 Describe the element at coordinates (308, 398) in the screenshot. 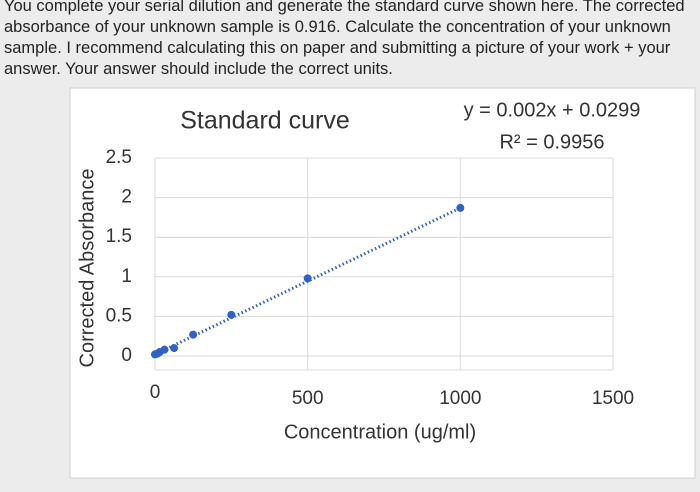

I see `x-tick-label: 500` at that location.